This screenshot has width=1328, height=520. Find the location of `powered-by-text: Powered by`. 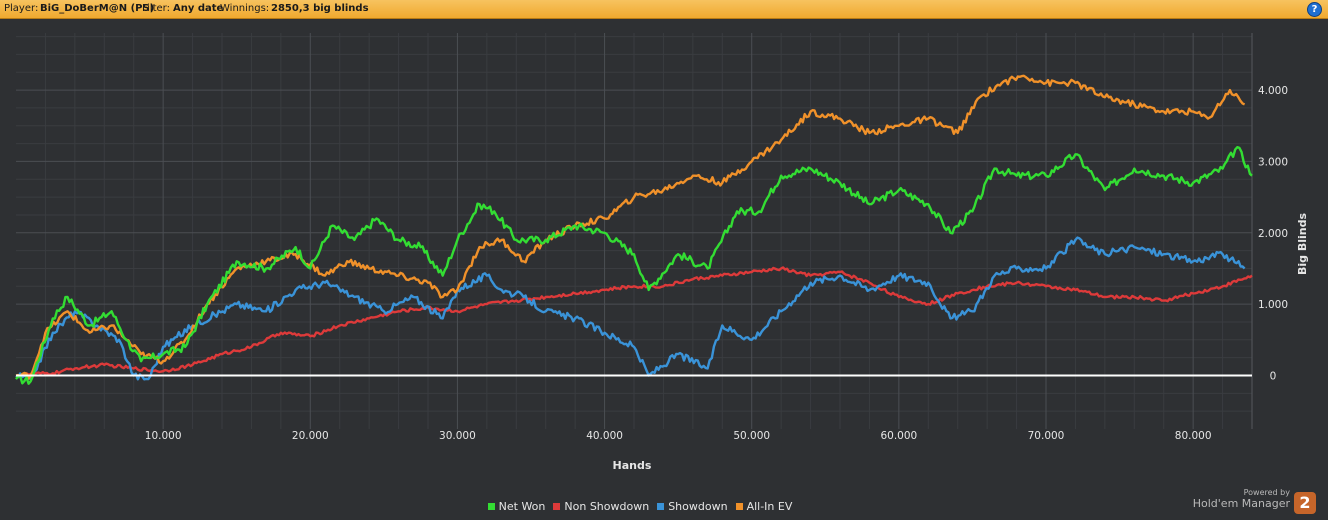

powered-by-text: Powered by is located at coordinates (1266, 492).